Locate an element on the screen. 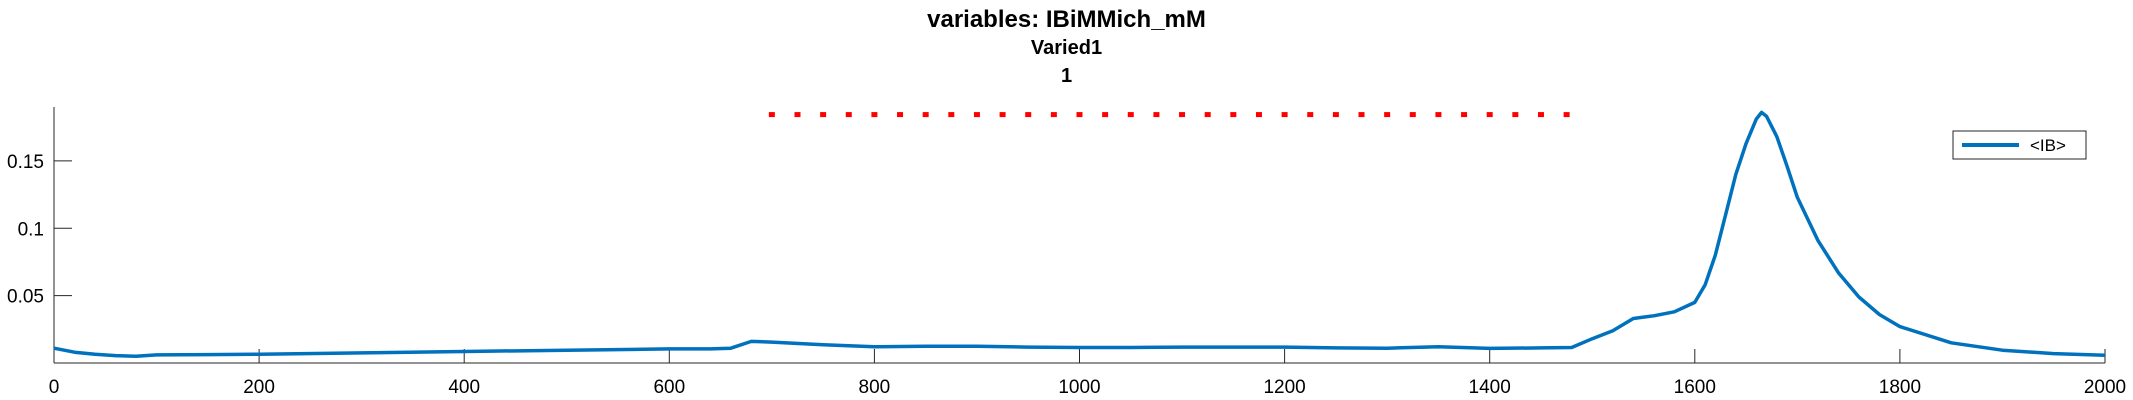 This screenshot has width=2133, height=400. chart-subtitle-2: 1 is located at coordinates (1066, 76).